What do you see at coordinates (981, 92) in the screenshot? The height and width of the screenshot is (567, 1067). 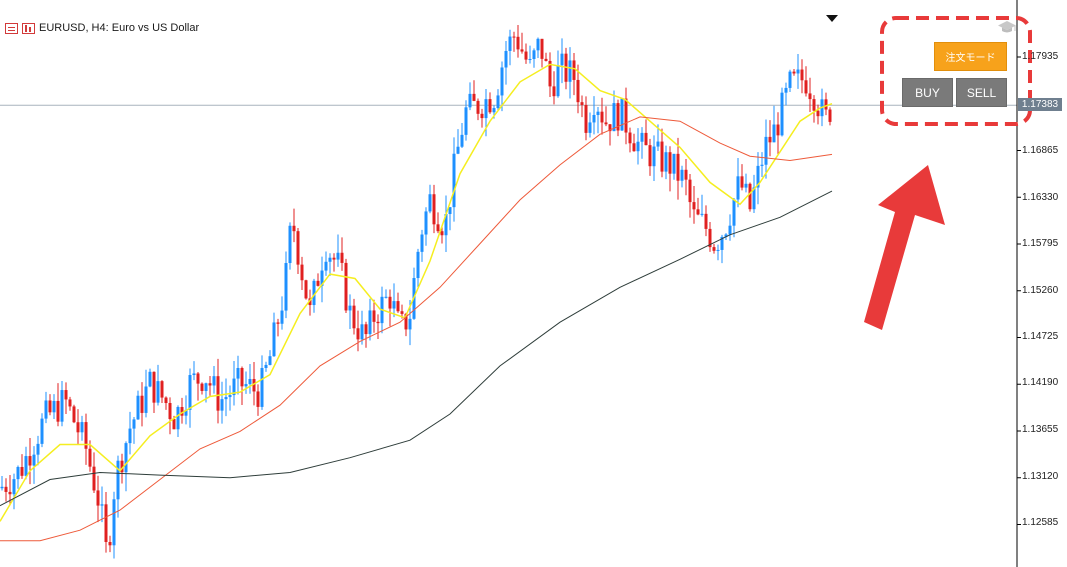 I see `sell-button: SELL` at bounding box center [981, 92].